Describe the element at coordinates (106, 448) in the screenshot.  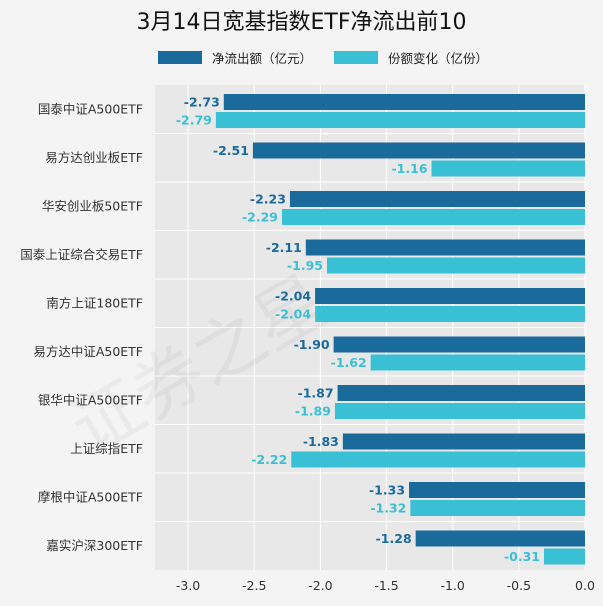
I see `category-label: 上证综指ETF` at that location.